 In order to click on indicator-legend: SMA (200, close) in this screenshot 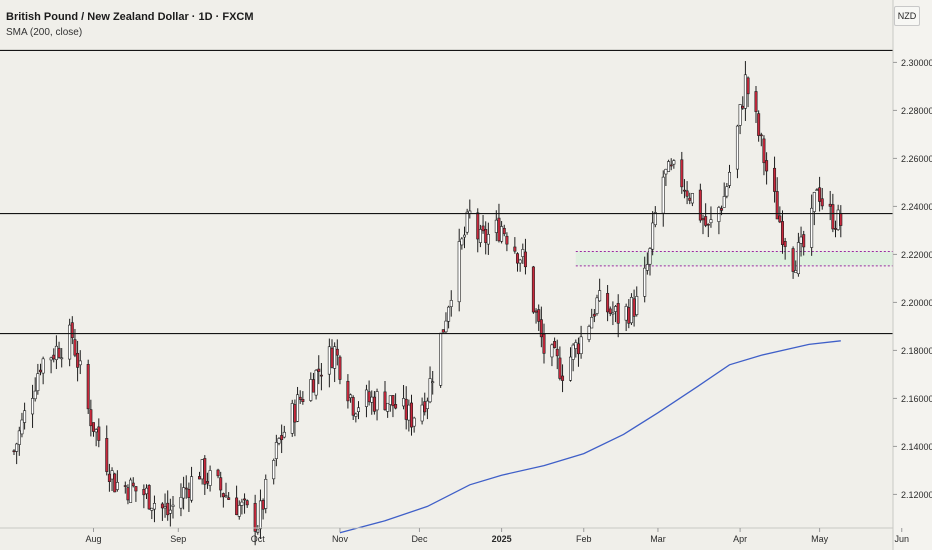, I will do `click(44, 32)`.